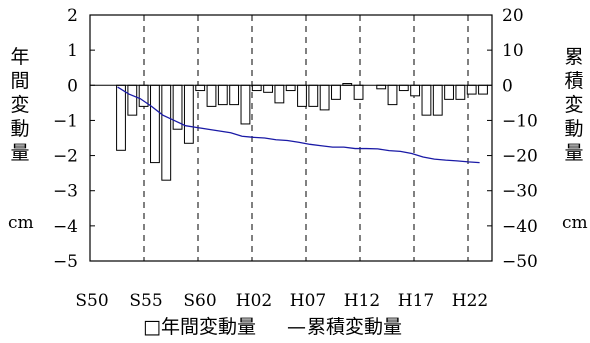 Image resolution: width=590 pixels, height=343 pixels. Describe the element at coordinates (573, 153) in the screenshot. I see `right-axis-label-char: 量` at that location.